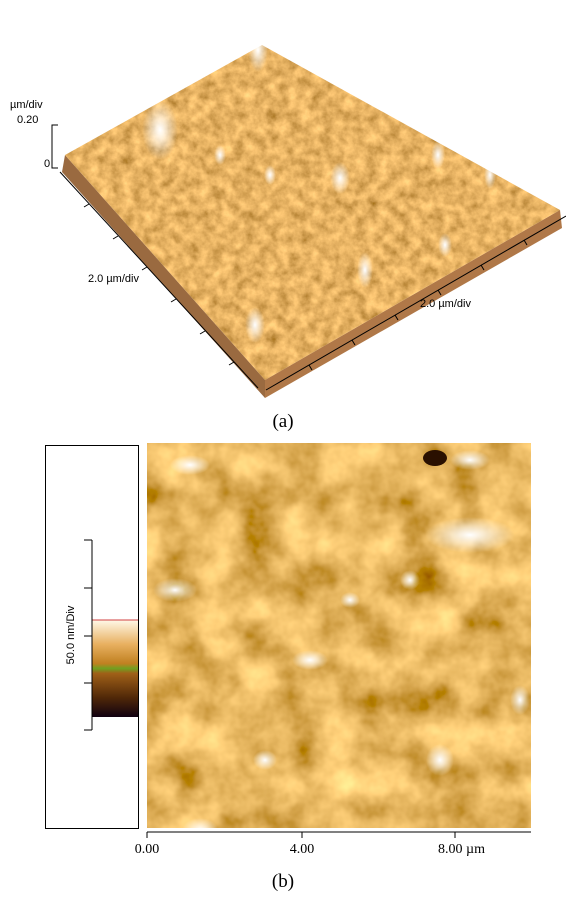 The image size is (566, 901). Describe the element at coordinates (113, 279) in the screenshot. I see `x-scale: 2.0 µm/div` at that location.